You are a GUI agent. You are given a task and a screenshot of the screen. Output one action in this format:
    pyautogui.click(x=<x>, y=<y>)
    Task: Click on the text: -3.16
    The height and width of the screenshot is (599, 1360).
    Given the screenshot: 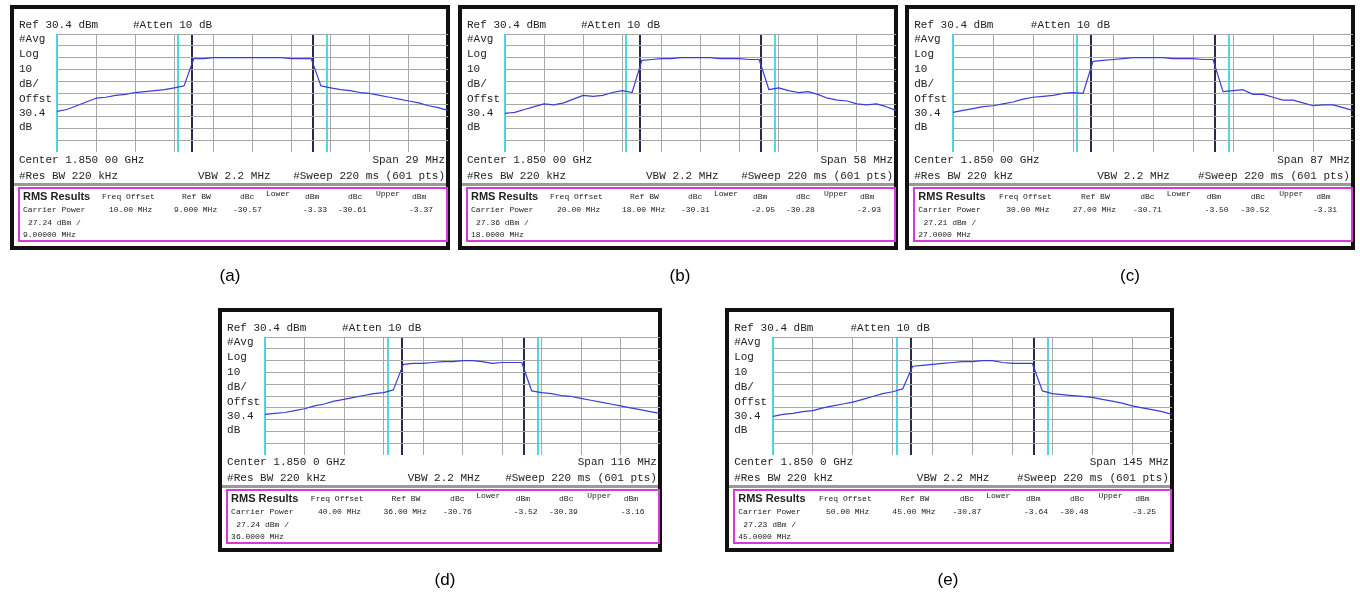 What is the action you would take?
    pyautogui.click(x=632, y=512)
    